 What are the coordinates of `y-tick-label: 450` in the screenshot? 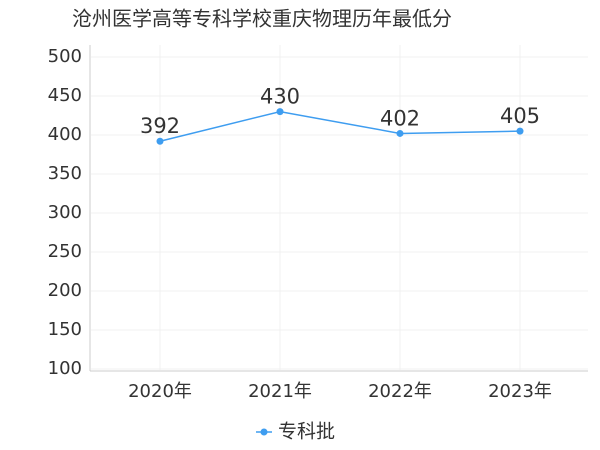 It's located at (65, 95).